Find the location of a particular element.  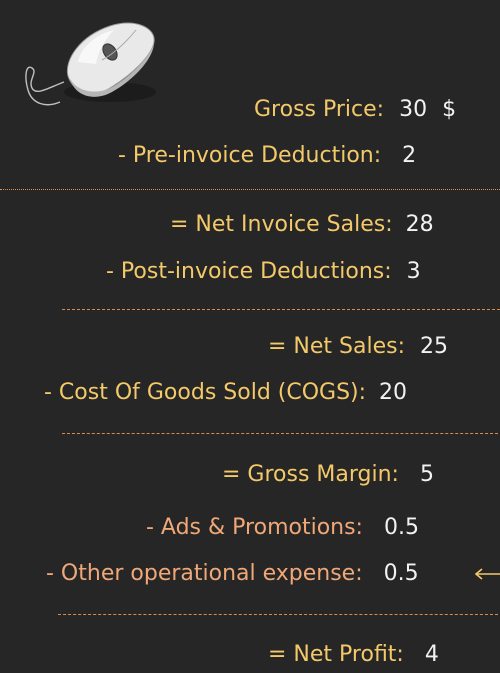

pre-invoice-value: 2 is located at coordinates (409, 155).